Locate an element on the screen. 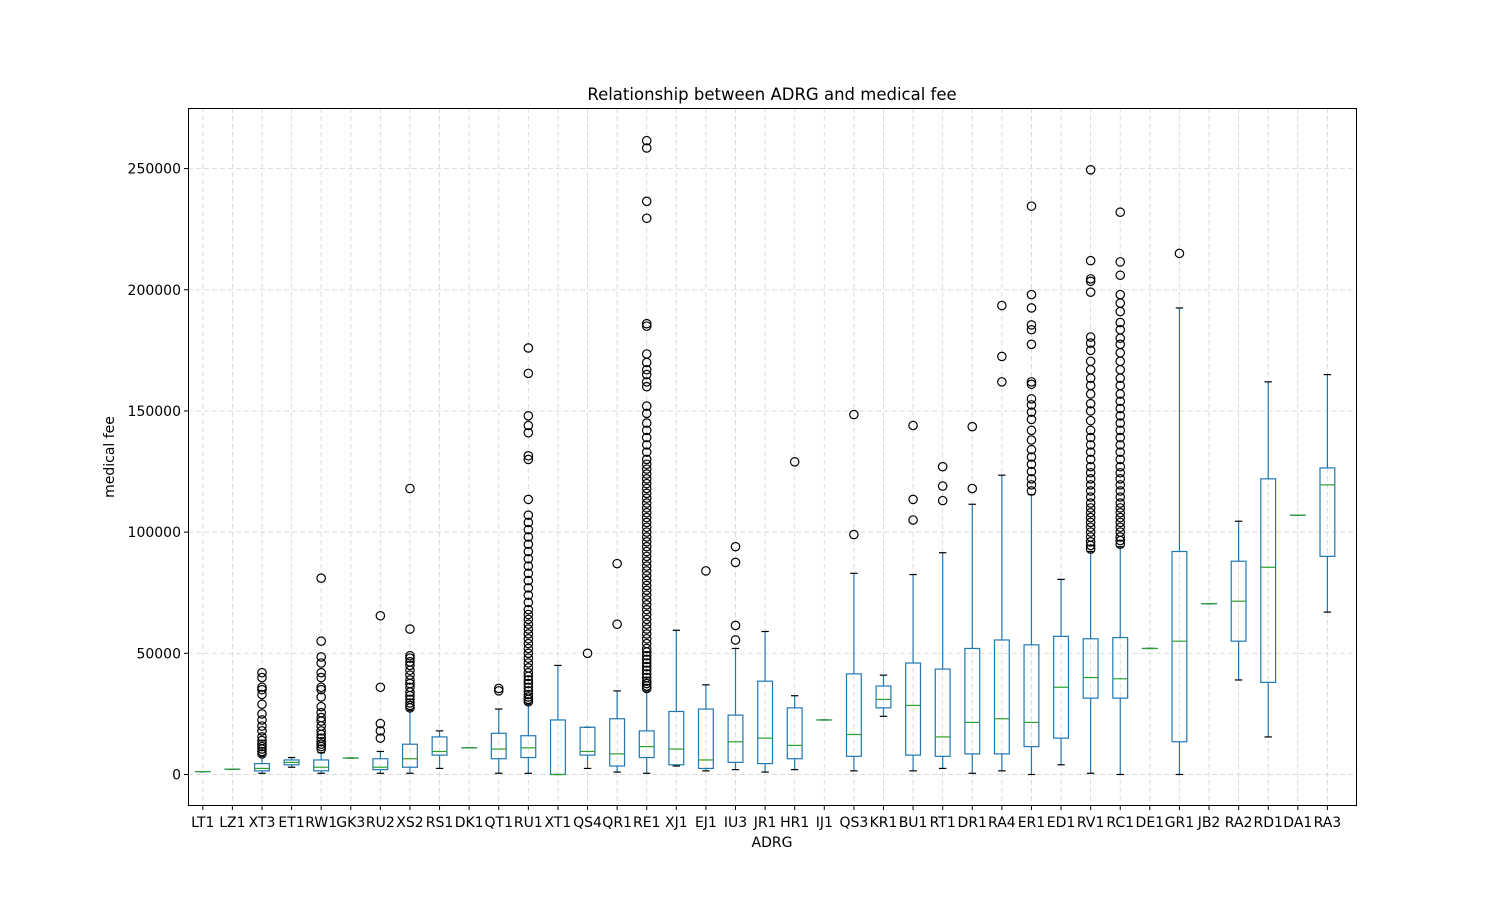  x-axis-label: ADRG is located at coordinates (772, 843).